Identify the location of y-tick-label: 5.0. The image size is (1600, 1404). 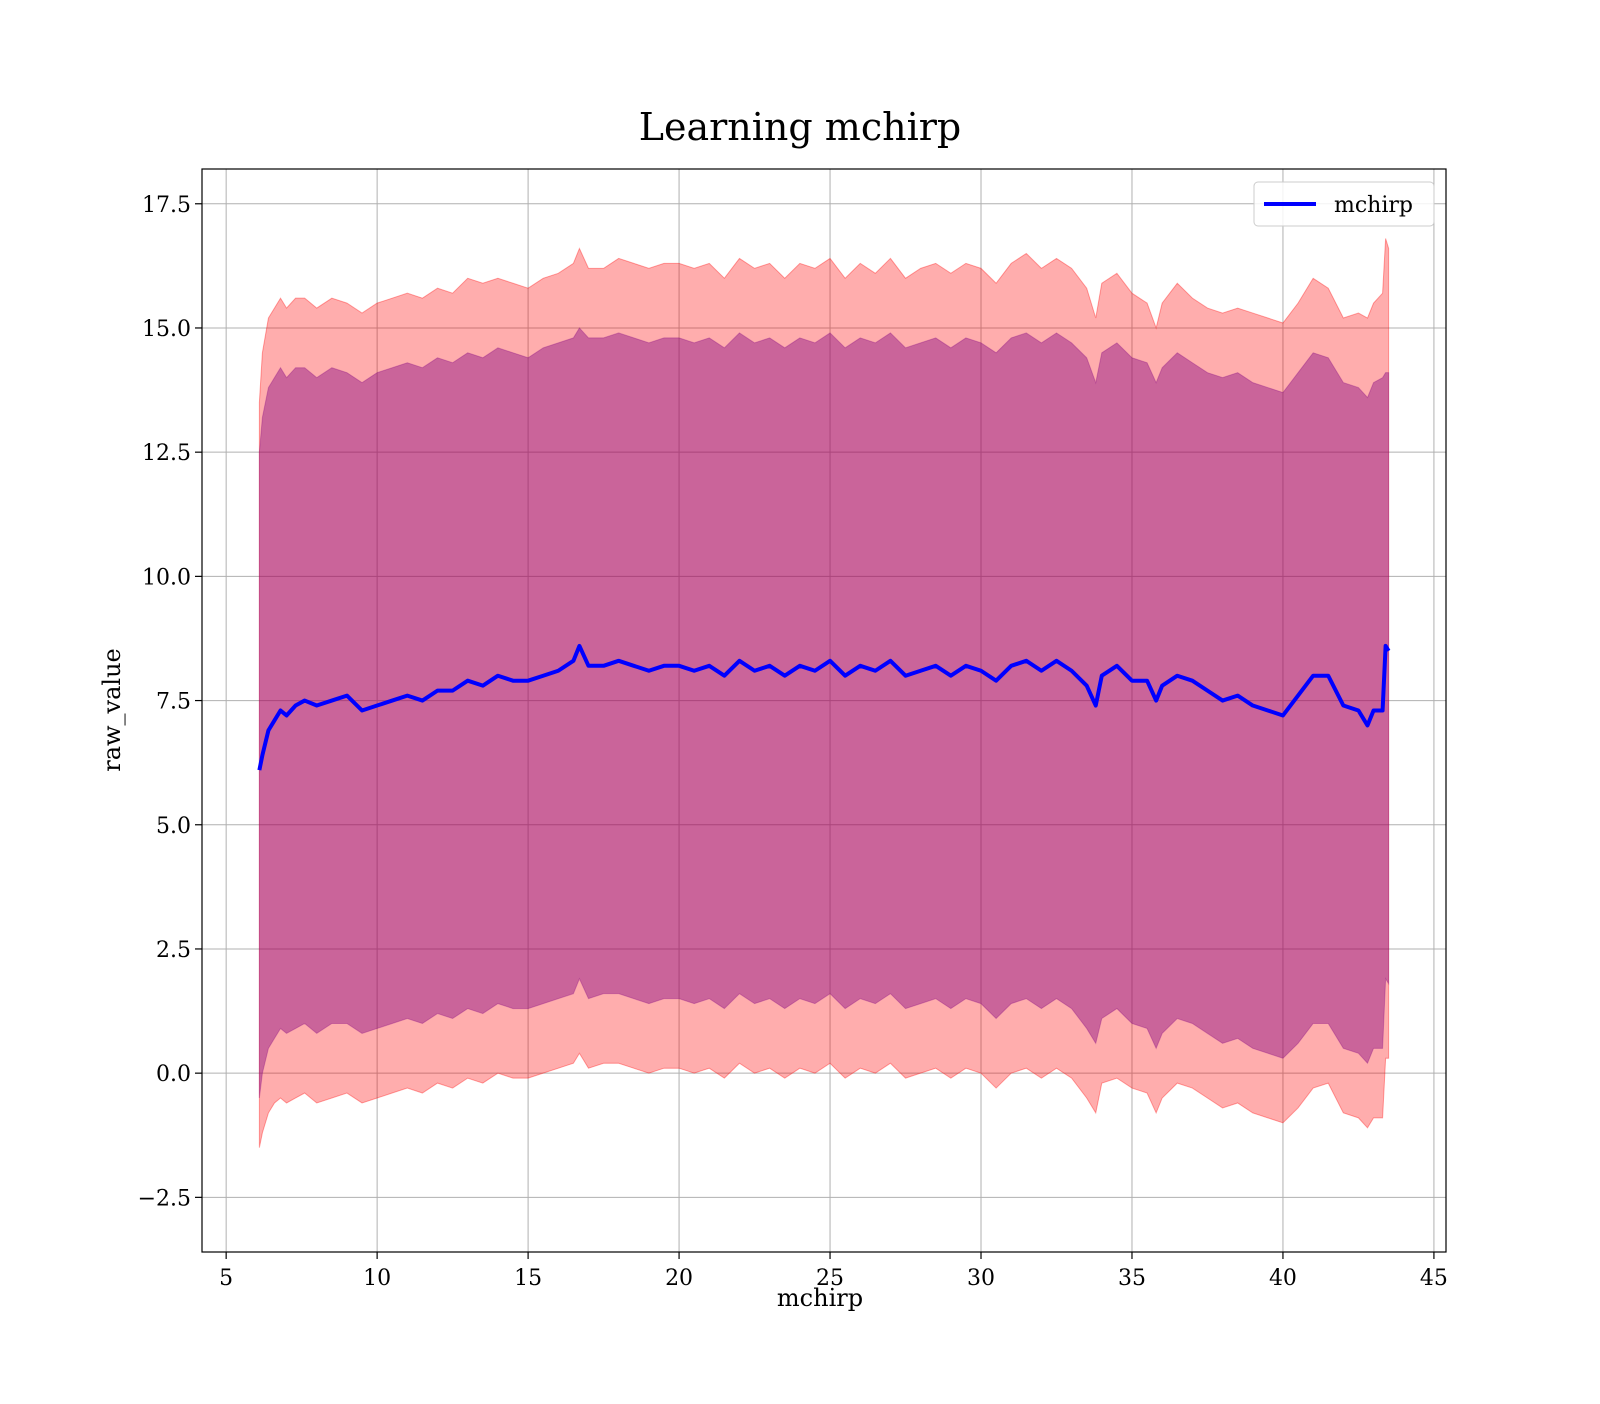
(173, 826).